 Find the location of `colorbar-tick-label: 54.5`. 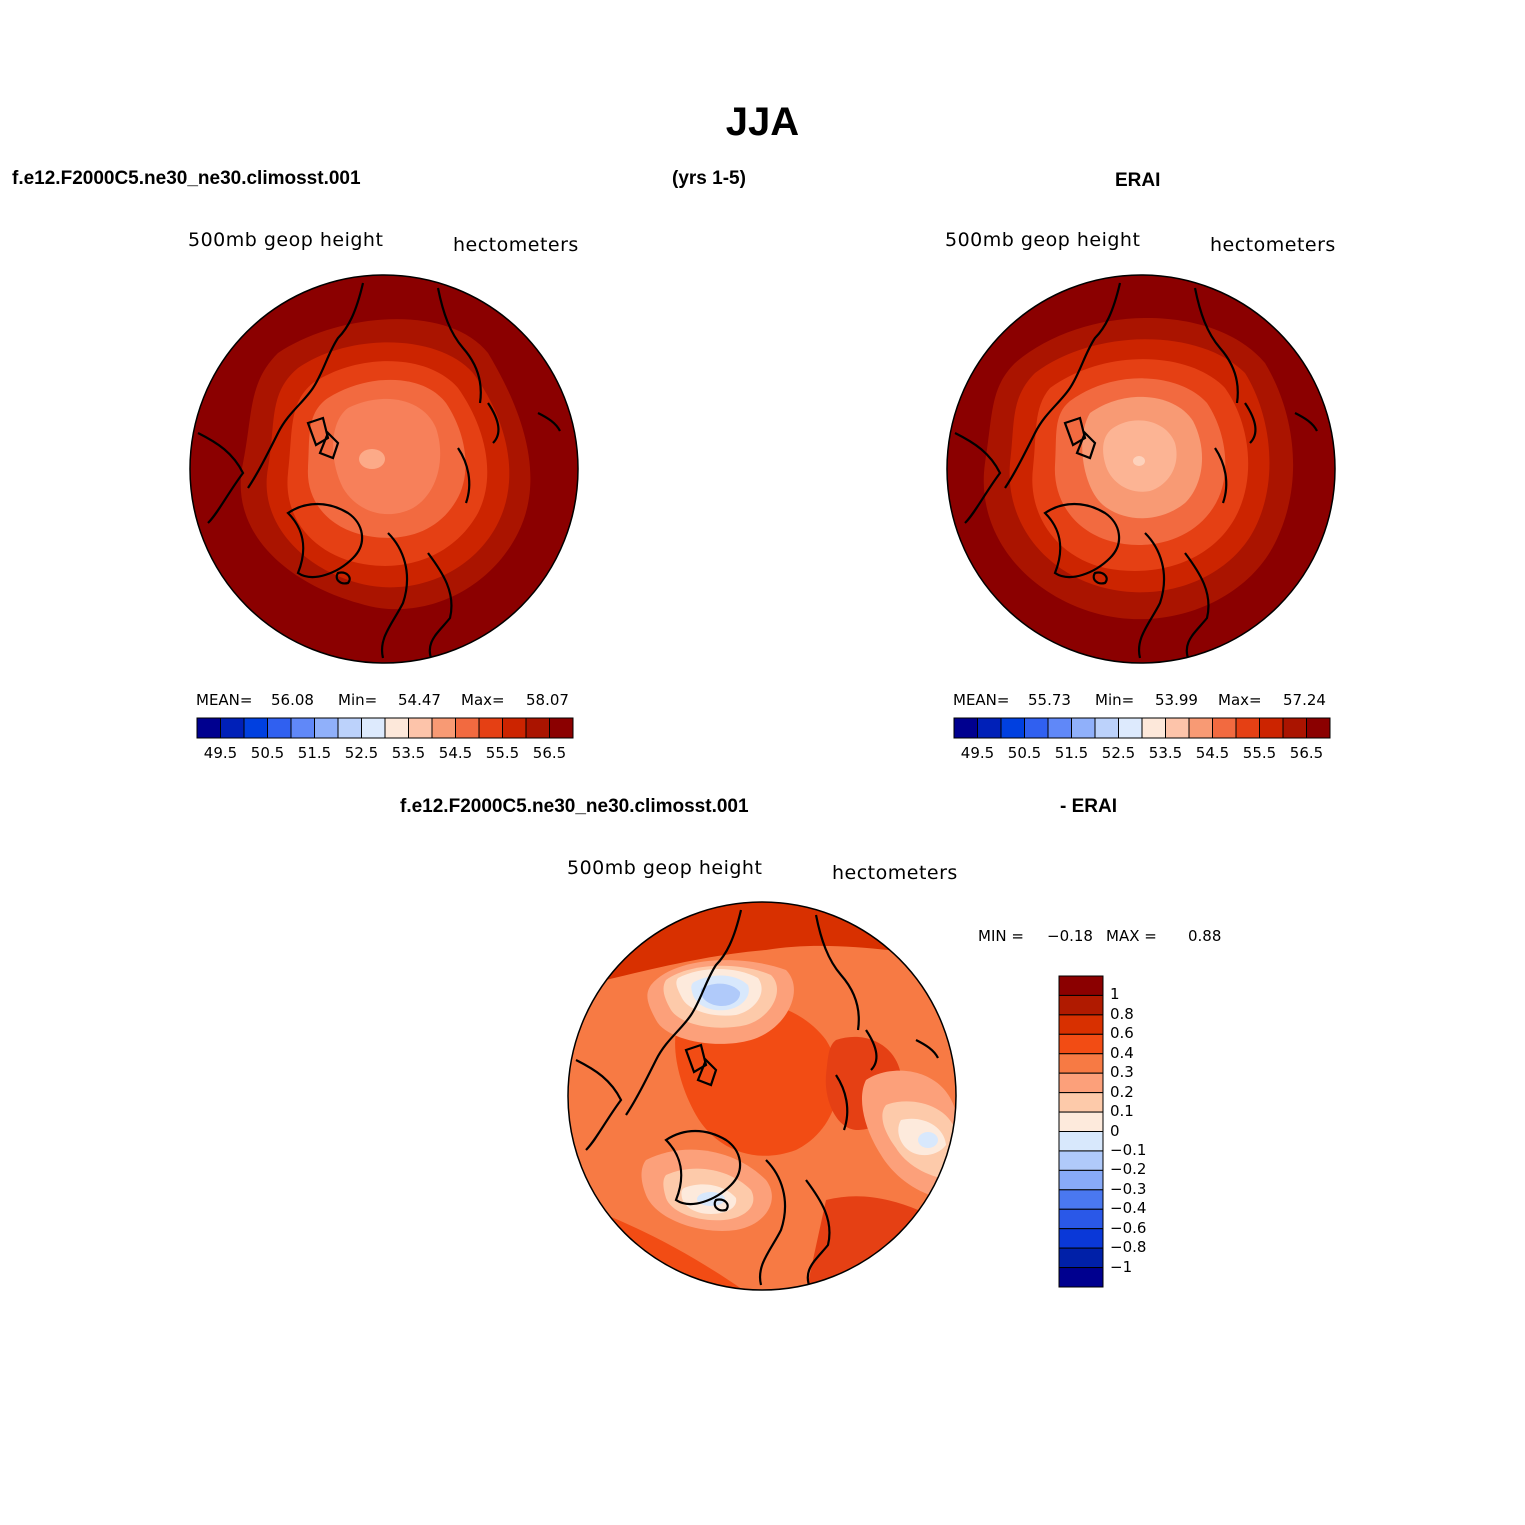

colorbar-tick-label: 54.5 is located at coordinates (1212, 753).